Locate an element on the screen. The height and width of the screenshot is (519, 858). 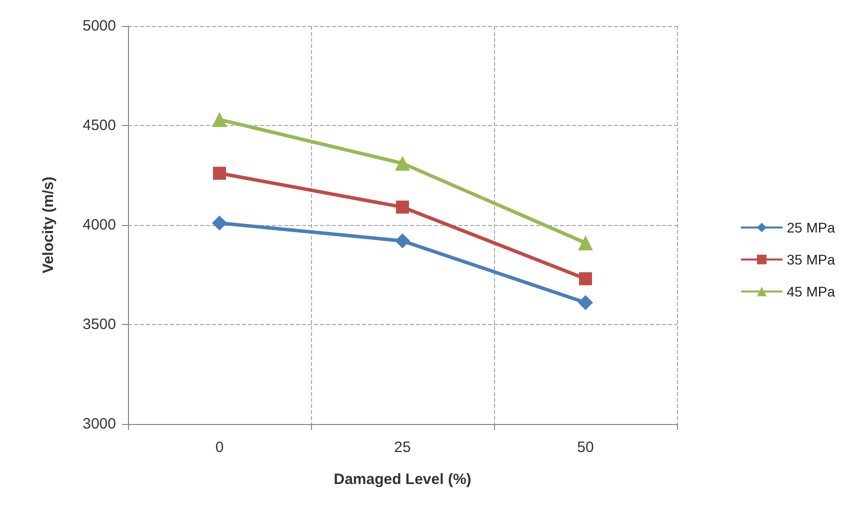
y-tick-label: 3500 is located at coordinates (99, 324).